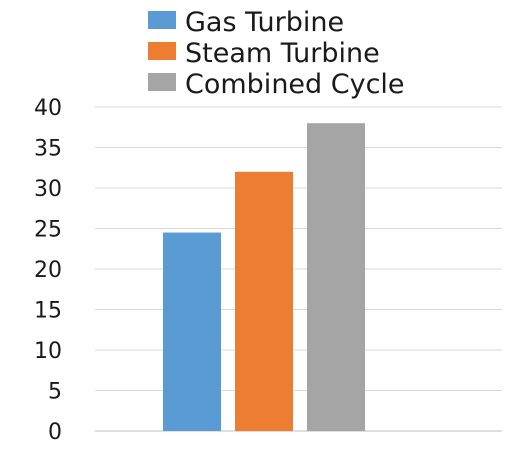 This screenshot has height=463, width=506. I want to click on y-axis: 0 5 10 15 20 25 30 35 40, so click(48, 270).